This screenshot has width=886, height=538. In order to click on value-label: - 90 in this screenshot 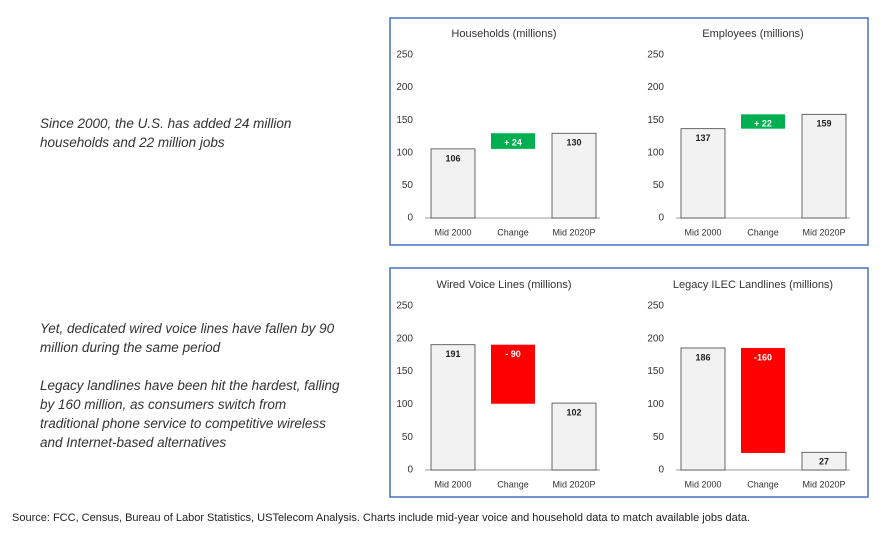, I will do `click(513, 354)`.